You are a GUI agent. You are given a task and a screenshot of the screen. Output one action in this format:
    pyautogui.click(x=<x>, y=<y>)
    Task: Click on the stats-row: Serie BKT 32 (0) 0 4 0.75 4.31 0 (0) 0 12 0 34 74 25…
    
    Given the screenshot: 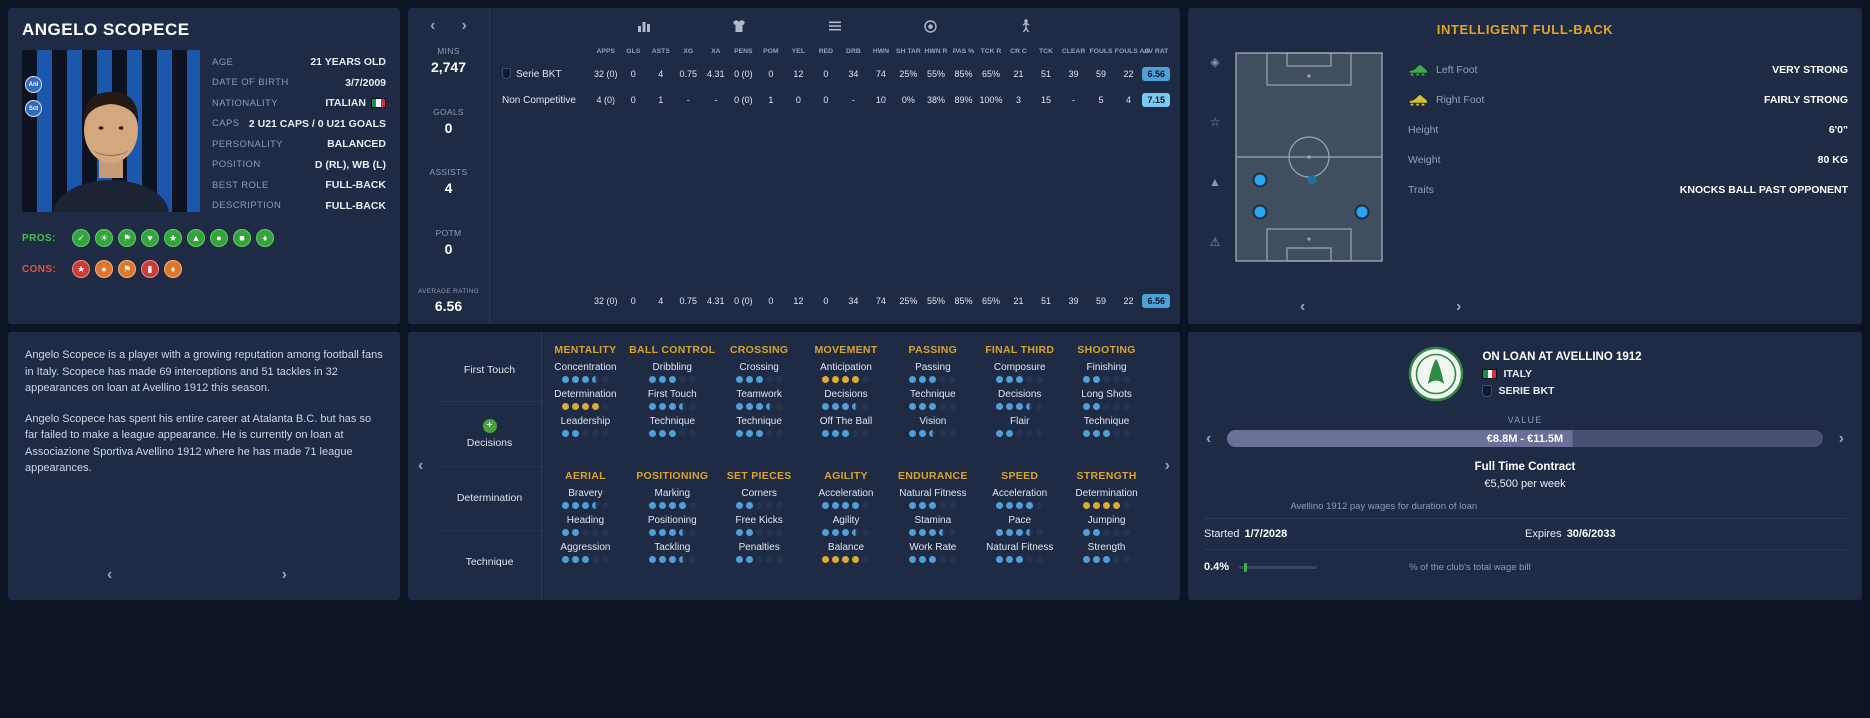 What is the action you would take?
    pyautogui.click(x=835, y=74)
    